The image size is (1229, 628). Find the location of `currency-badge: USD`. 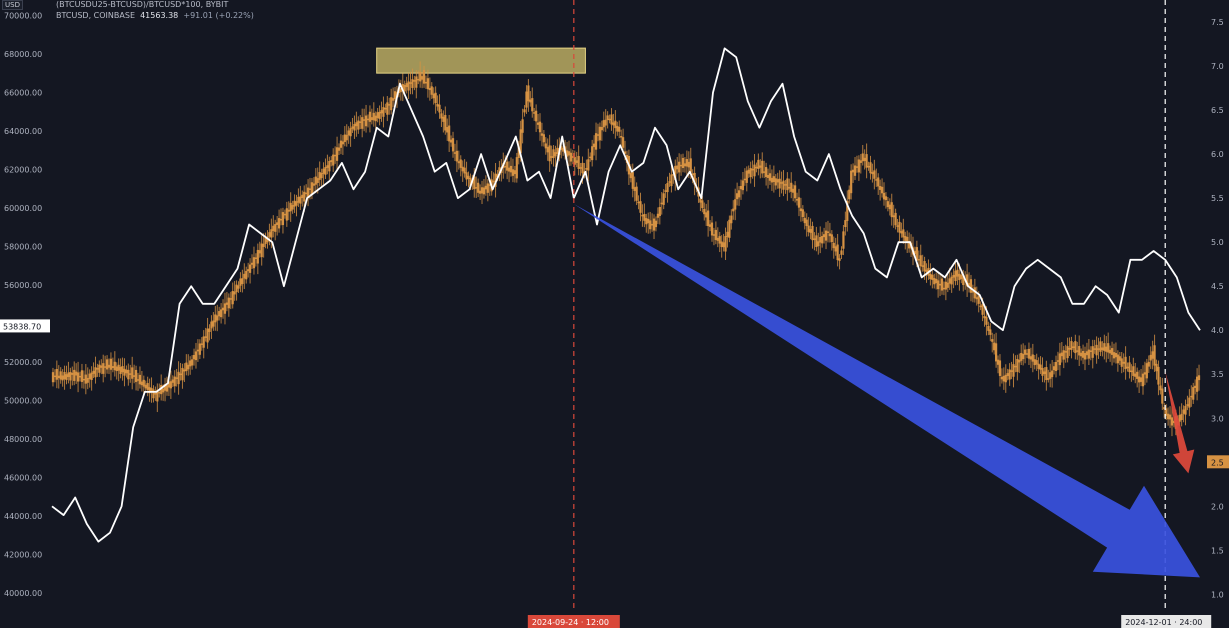

currency-badge: USD is located at coordinates (12, 5).